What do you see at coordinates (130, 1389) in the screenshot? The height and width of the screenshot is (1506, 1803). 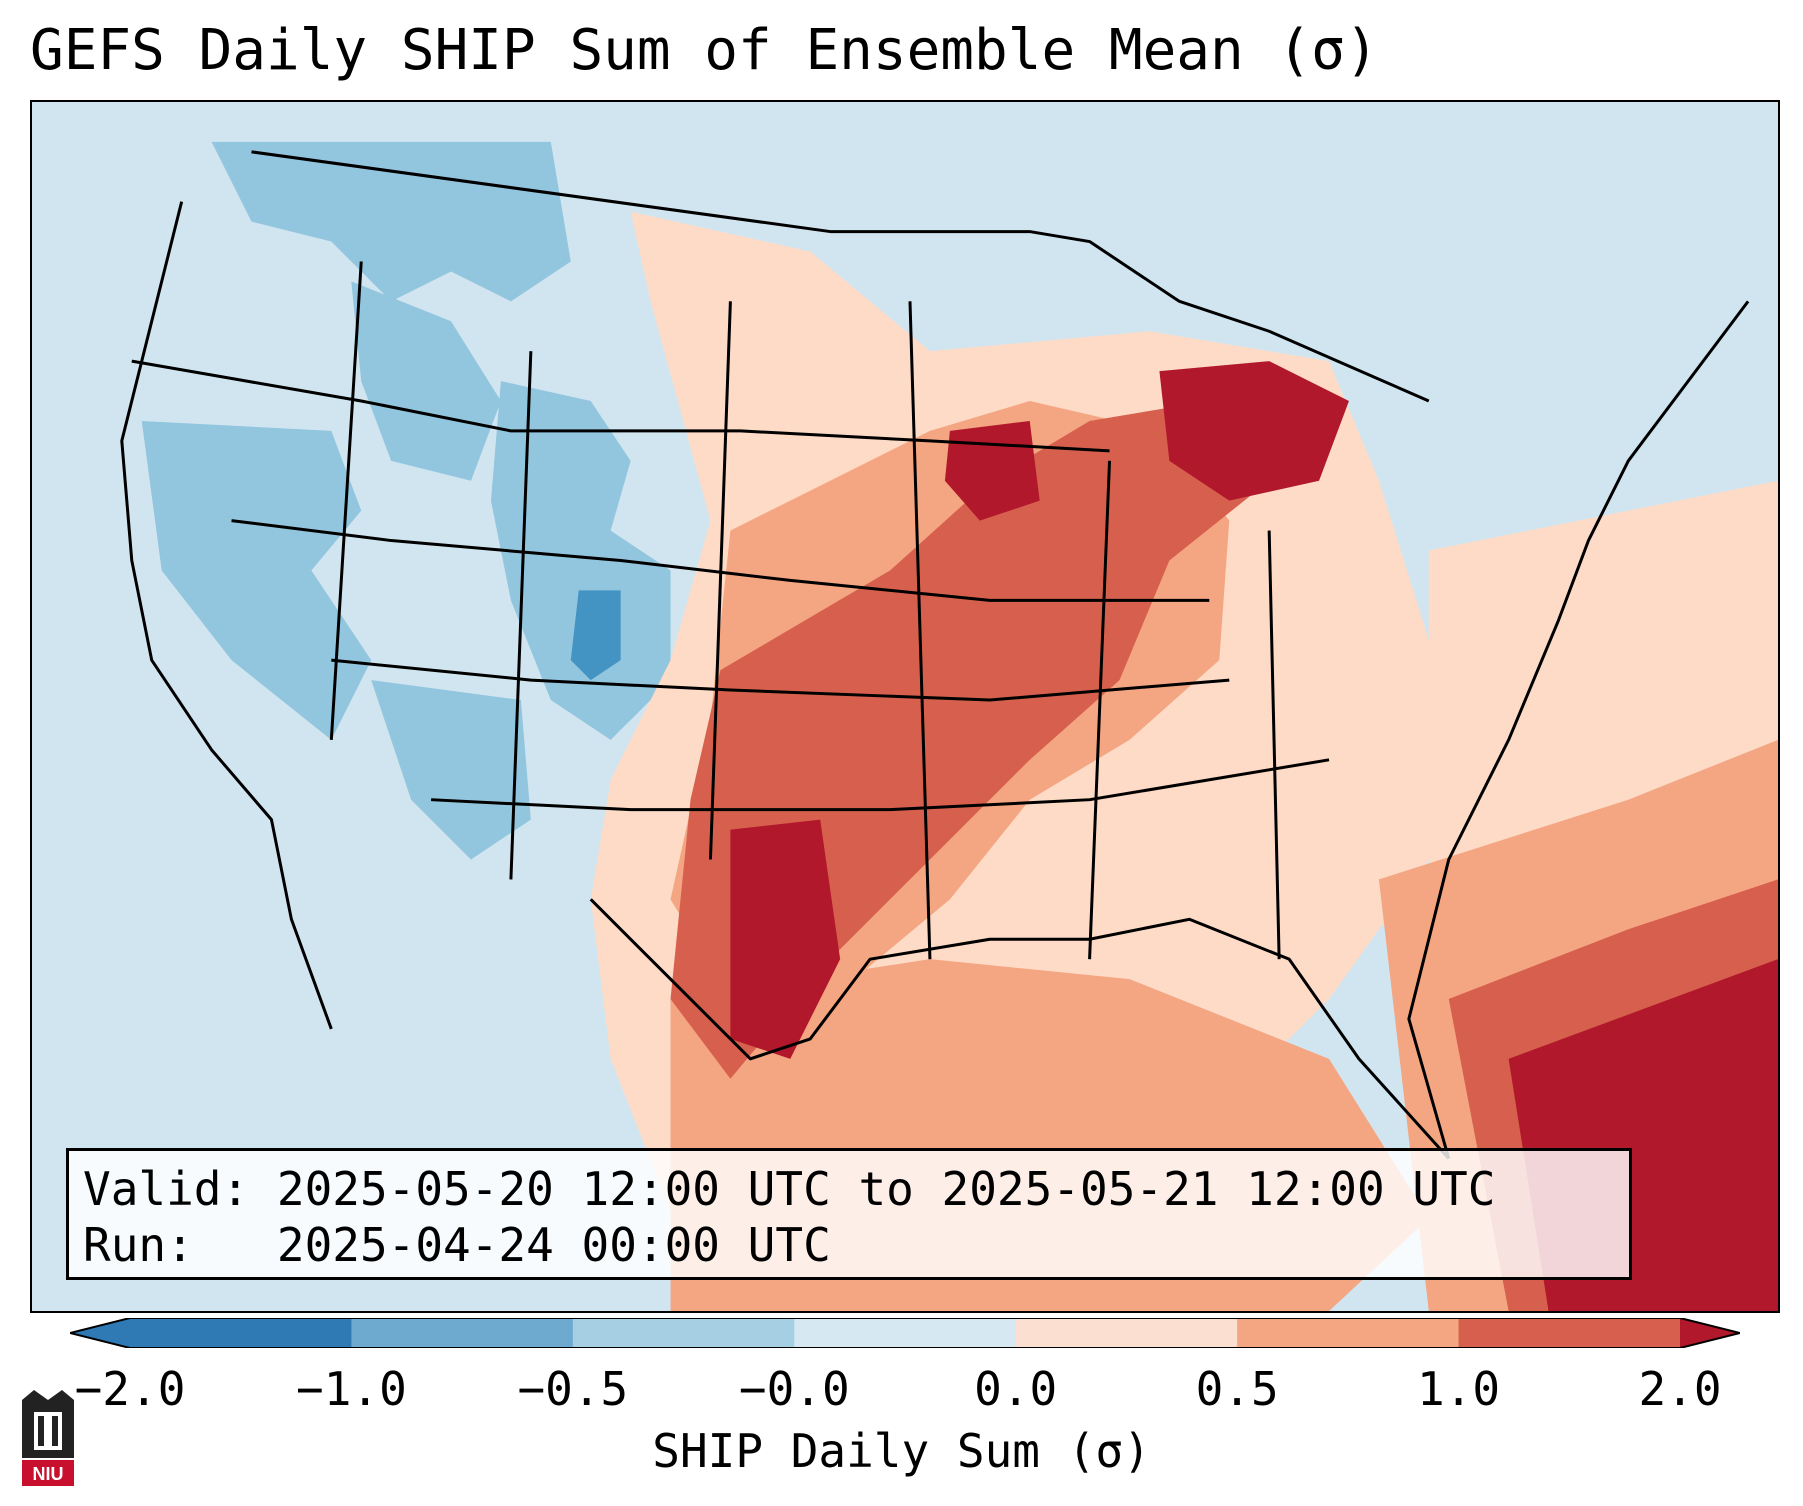 I see `colorbar-tick-label: −2.0` at bounding box center [130, 1389].